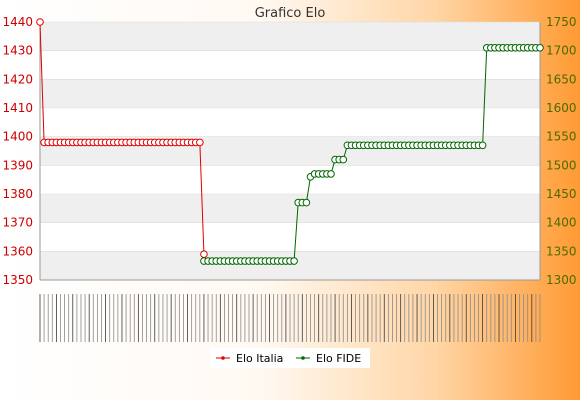  What do you see at coordinates (561, 79) in the screenshot?
I see `right-tick-label: 1650` at bounding box center [561, 79].